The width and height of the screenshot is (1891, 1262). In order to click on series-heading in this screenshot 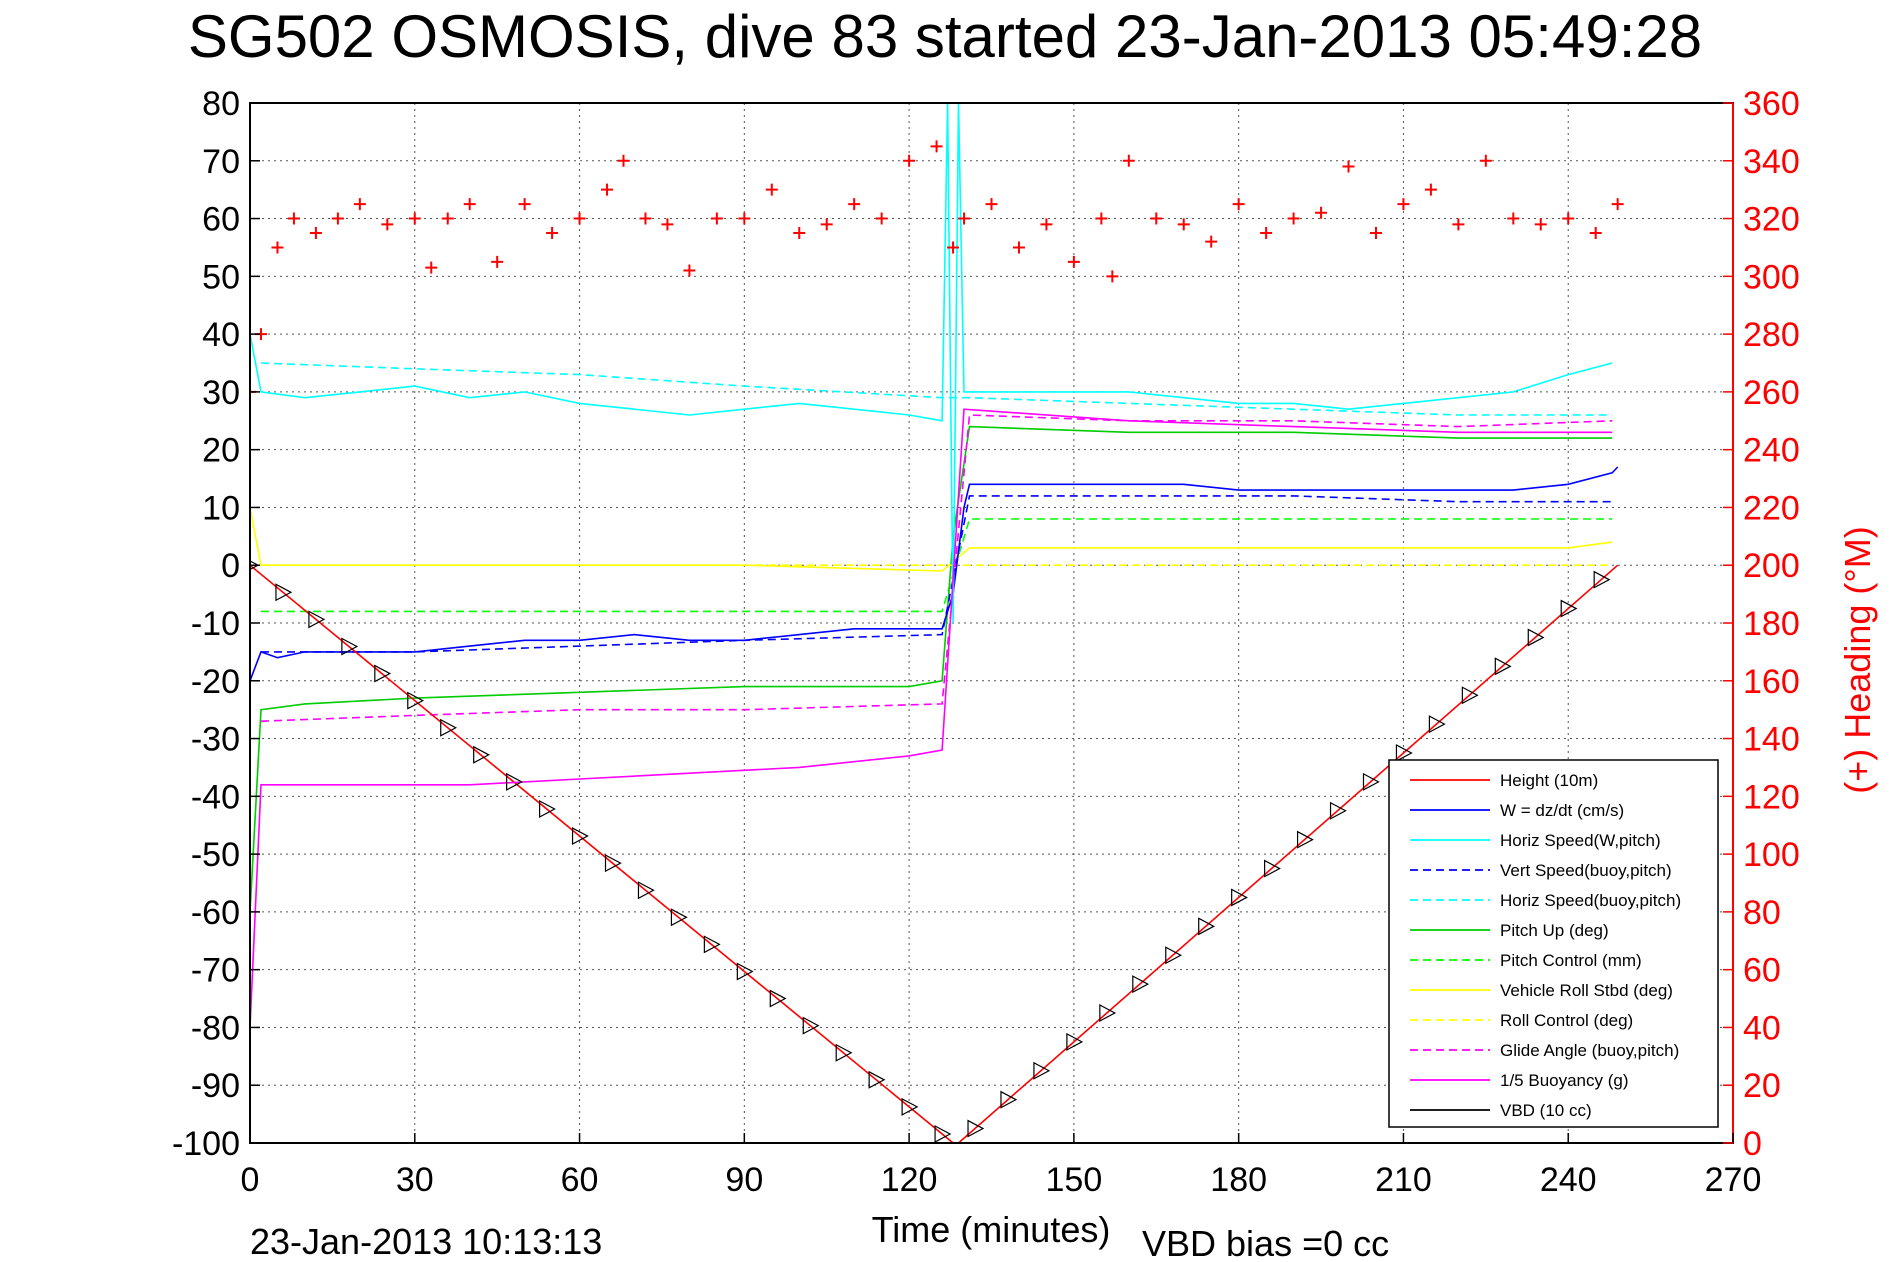, I will do `click(937, 269)`.